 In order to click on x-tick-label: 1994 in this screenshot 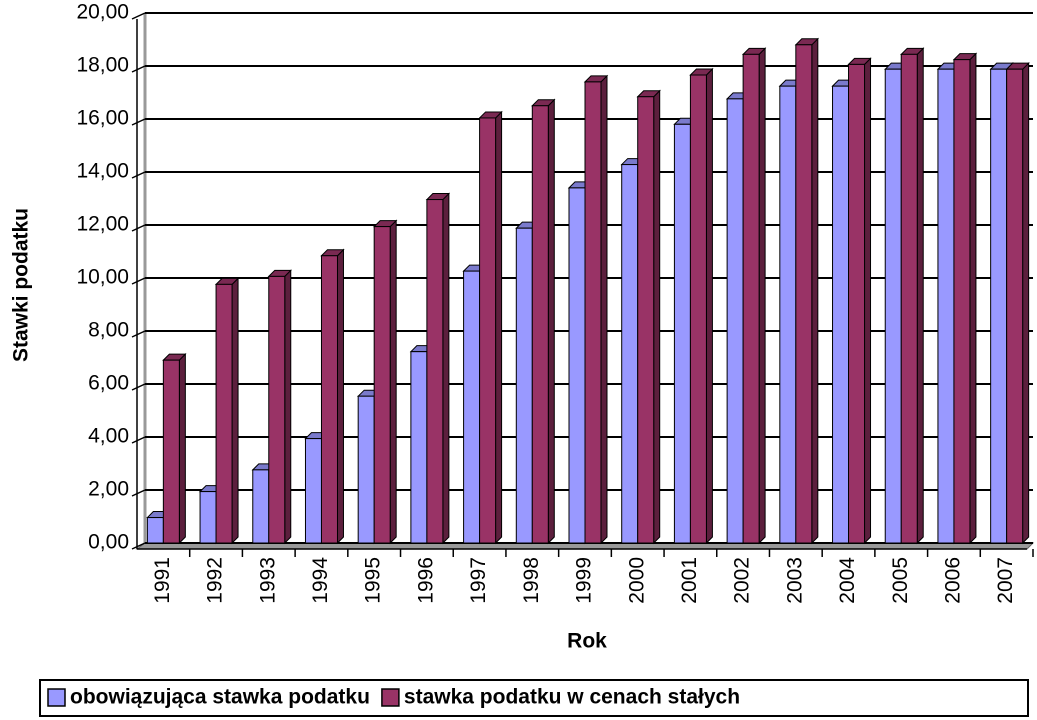, I will do `click(320, 580)`.